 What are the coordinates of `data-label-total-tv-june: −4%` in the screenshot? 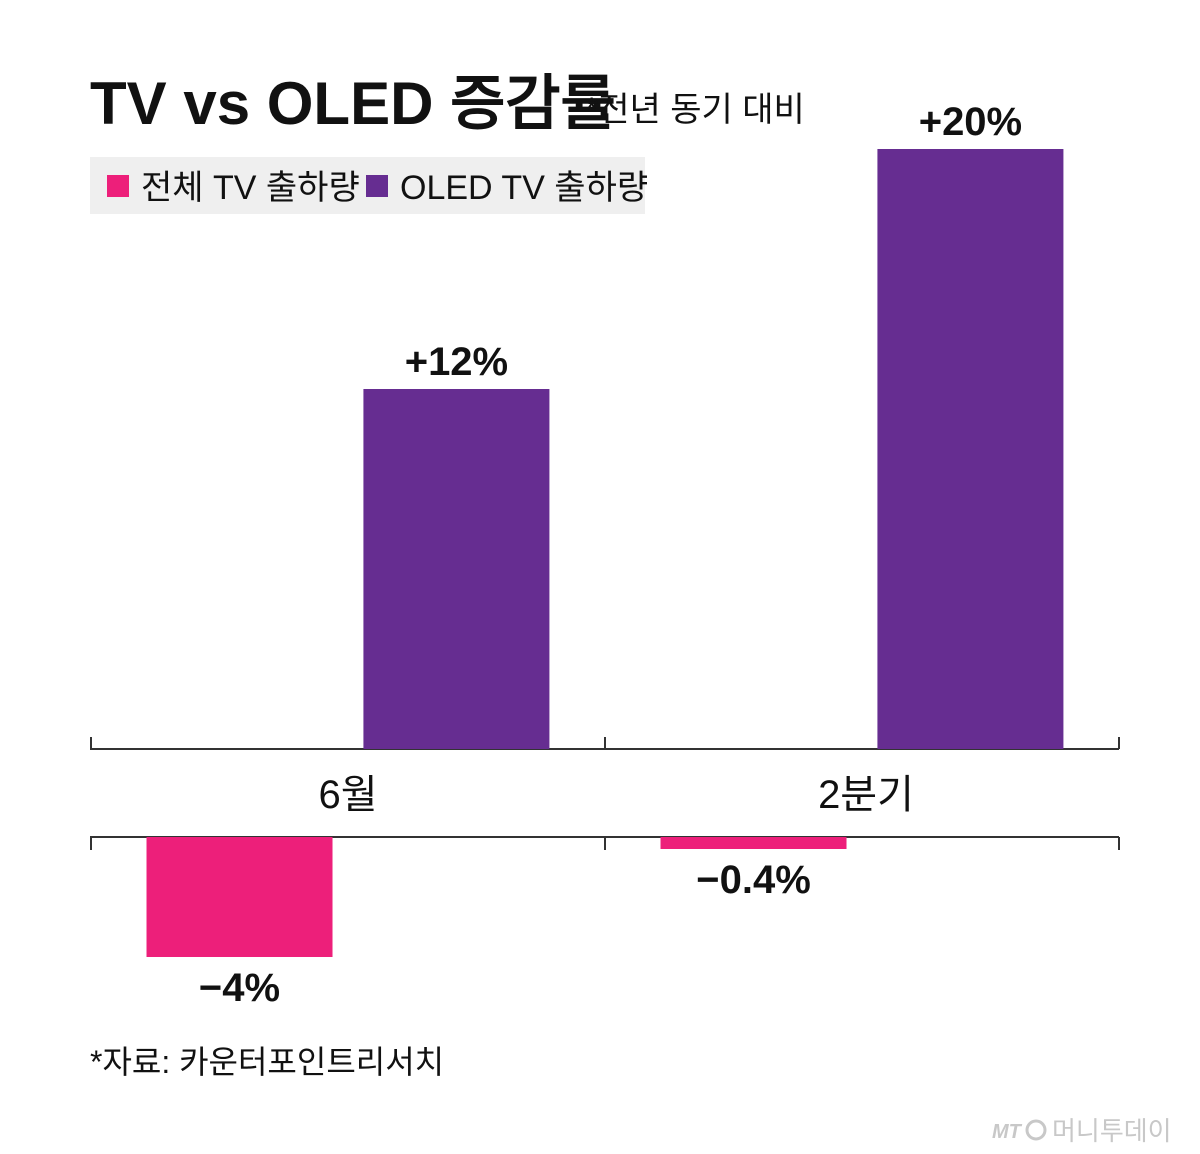 It's located at (239, 988).